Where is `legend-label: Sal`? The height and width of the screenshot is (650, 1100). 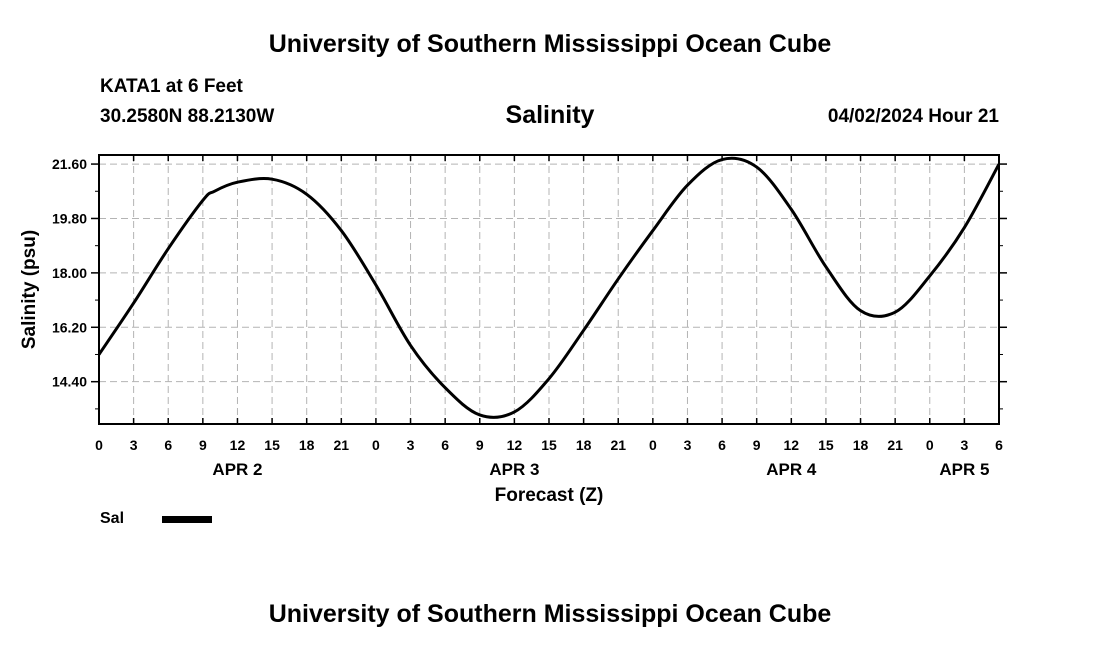 legend-label: Sal is located at coordinates (112, 518).